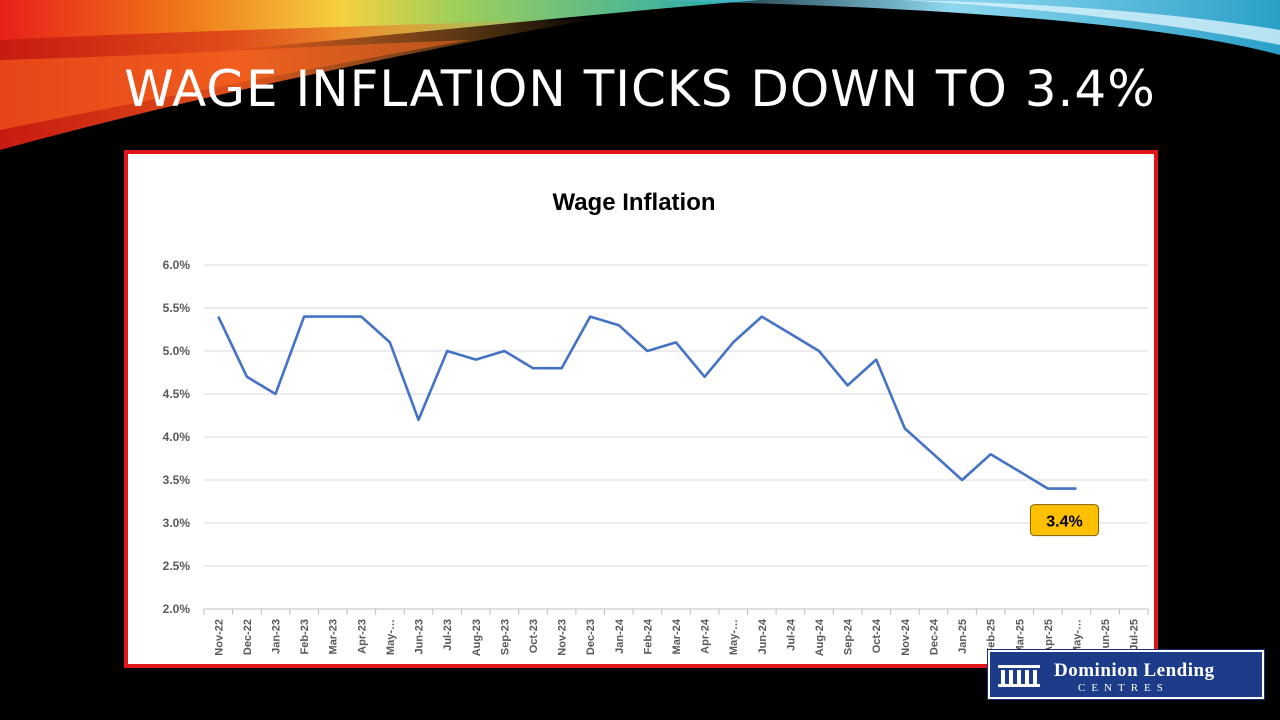 The height and width of the screenshot is (720, 1280). I want to click on x-tick-label: Dec-24, so click(934, 636).